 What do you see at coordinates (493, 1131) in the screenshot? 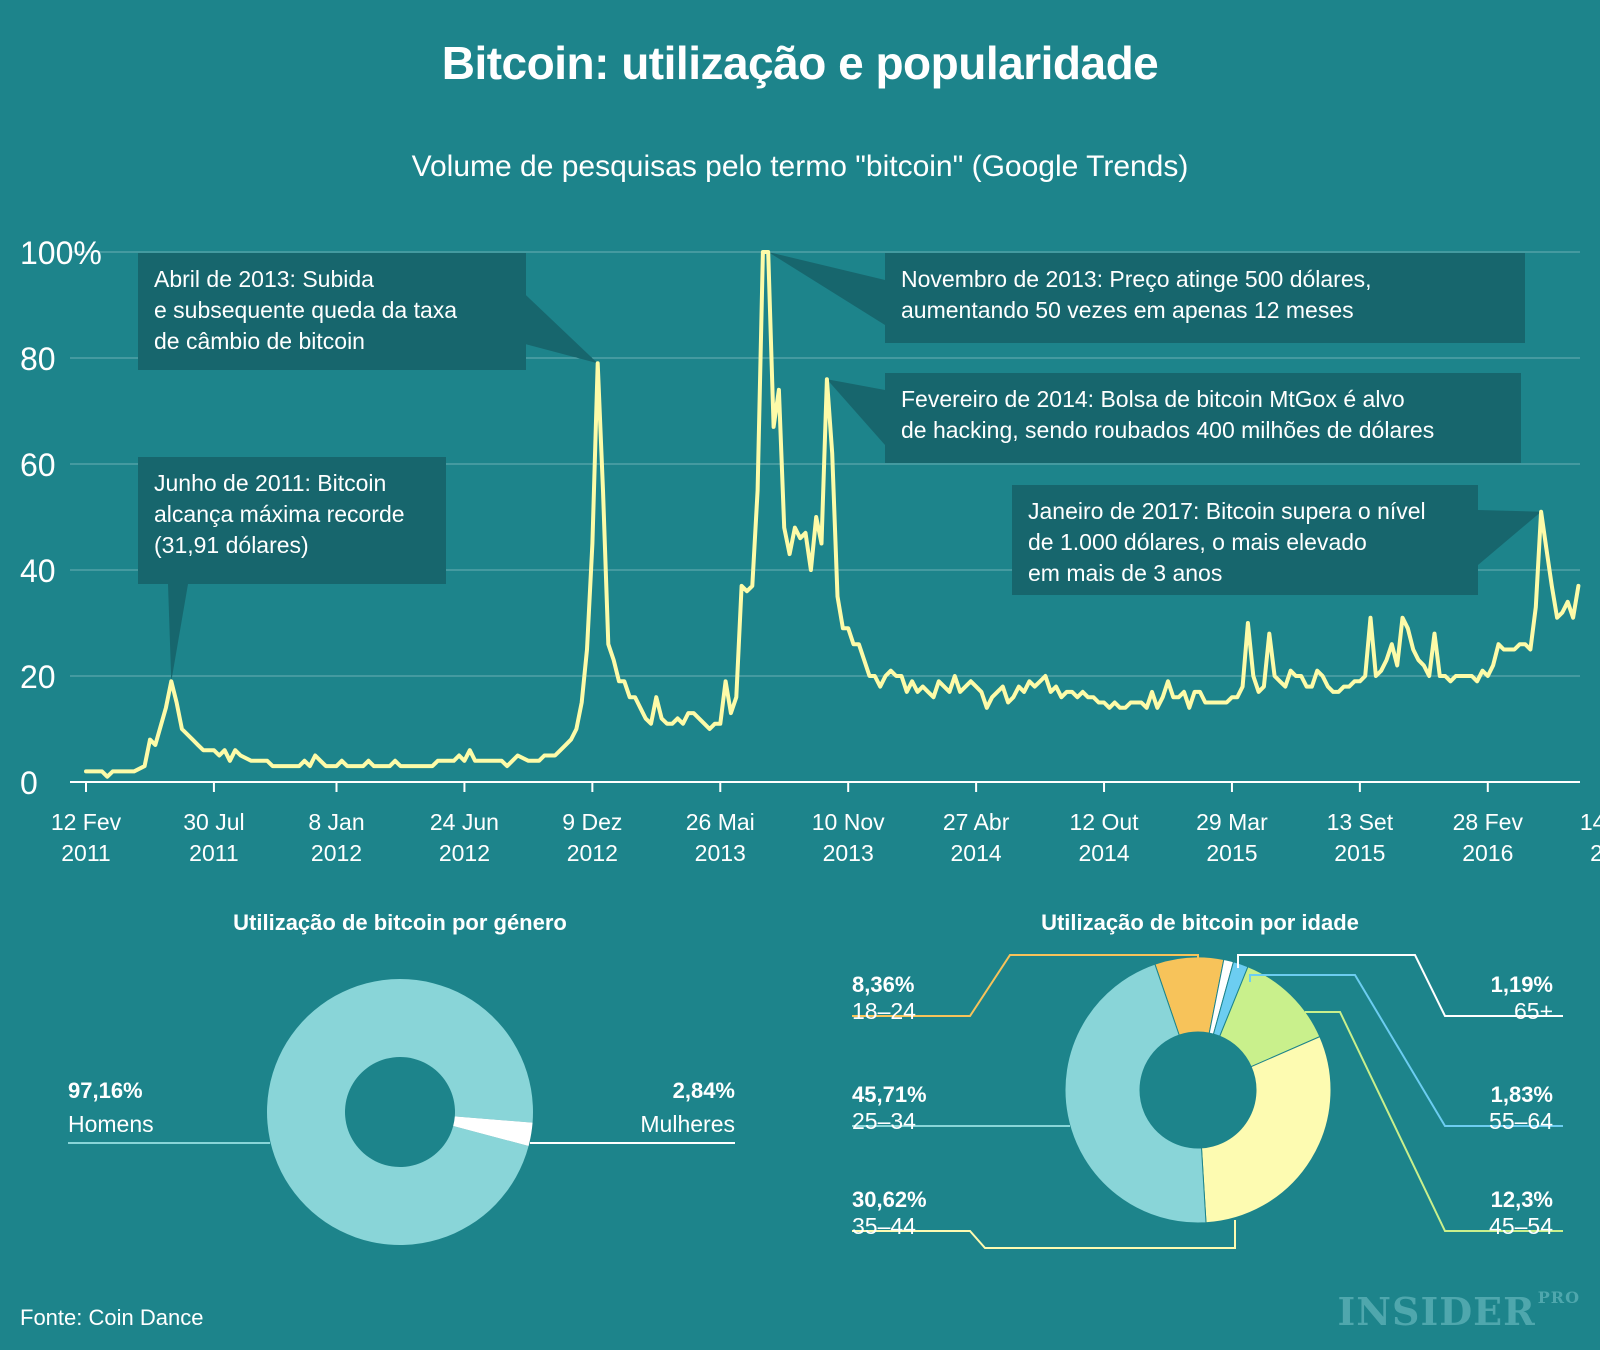
I see `pie-slice-women` at bounding box center [493, 1131].